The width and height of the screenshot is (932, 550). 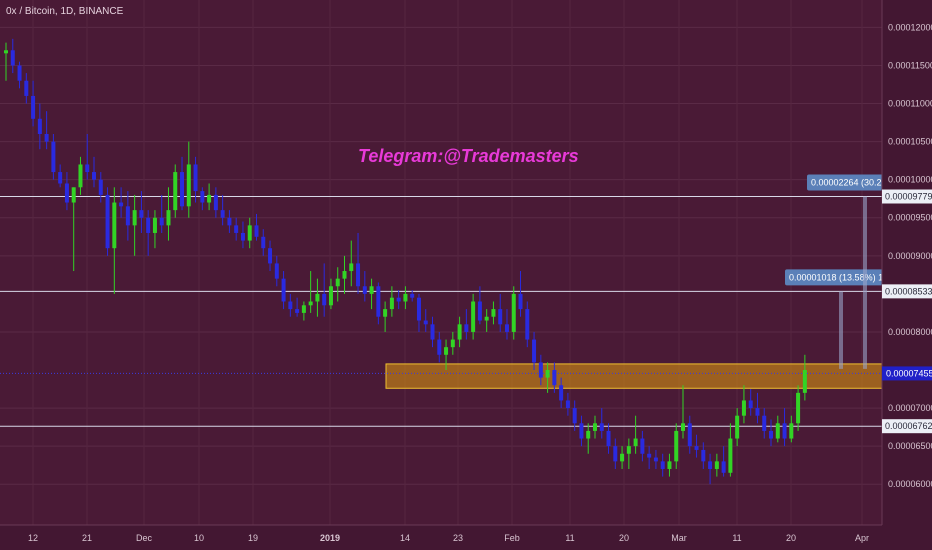 What do you see at coordinates (468, 156) in the screenshot?
I see `watermark-text: Telegram:@Trademasters` at bounding box center [468, 156].